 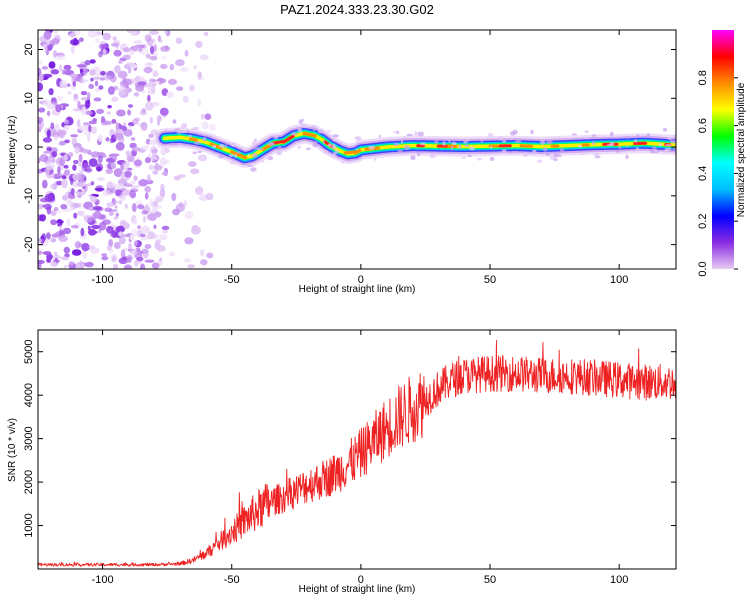 I want to click on snr-x-tick-label: -100, so click(x=103, y=580).